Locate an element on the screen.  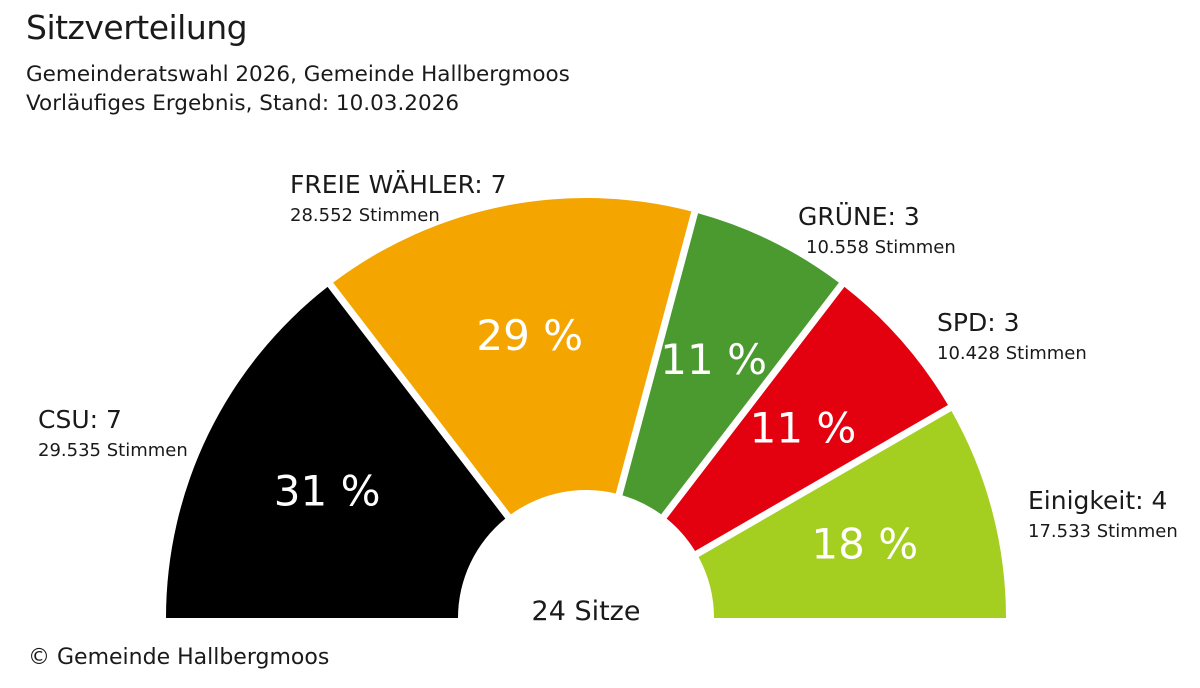
party-label-grune: GRÜNE: 3 is located at coordinates (859, 216).